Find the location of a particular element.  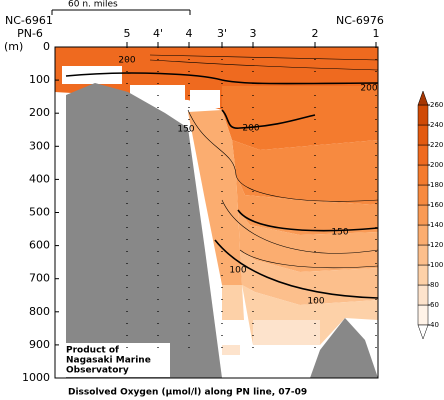

colorbar-tick-label: 120 is located at coordinates (436, 245).